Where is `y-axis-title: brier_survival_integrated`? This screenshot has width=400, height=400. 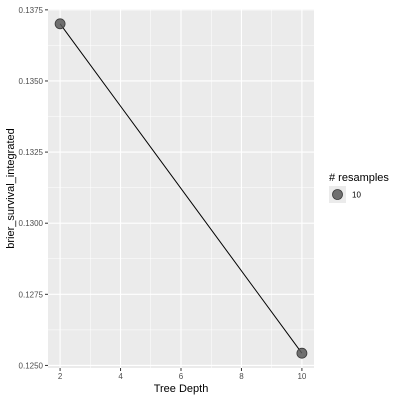
y-axis-title: brier_survival_integrated is located at coordinates (11, 188).